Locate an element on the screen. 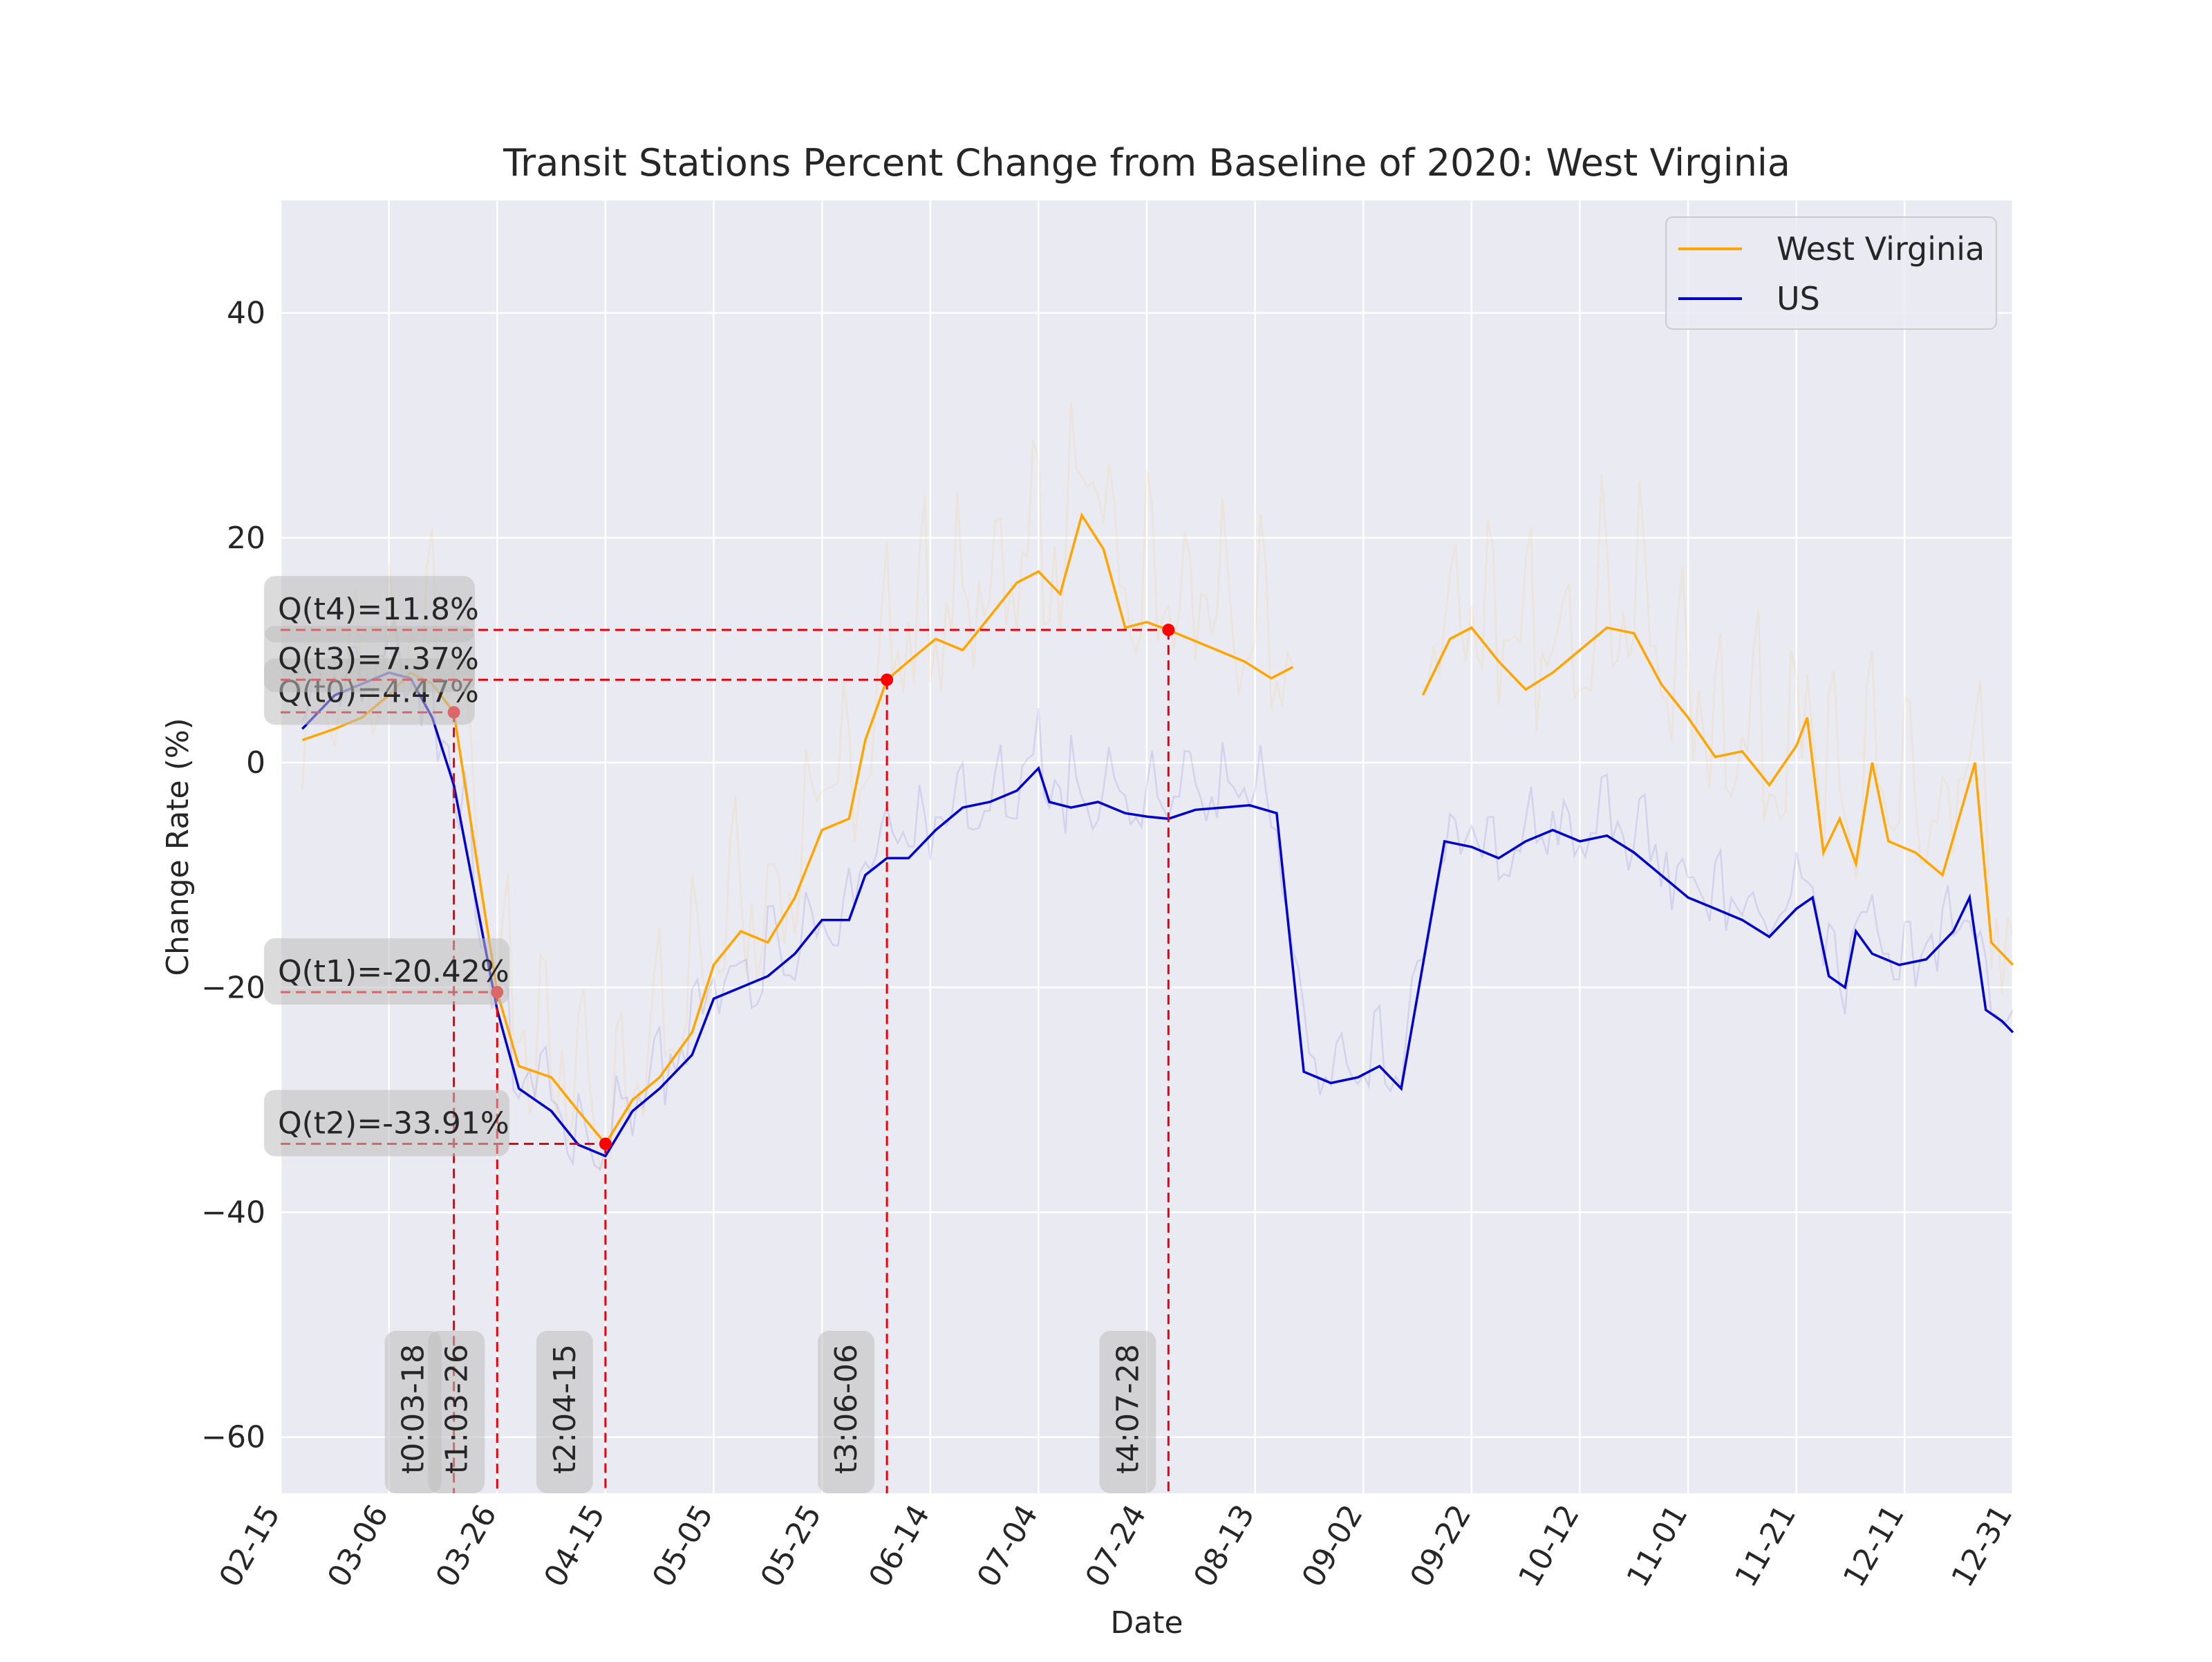 The height and width of the screenshot is (1662, 2212). q-label: Q(t3)=7.37% is located at coordinates (378, 660).